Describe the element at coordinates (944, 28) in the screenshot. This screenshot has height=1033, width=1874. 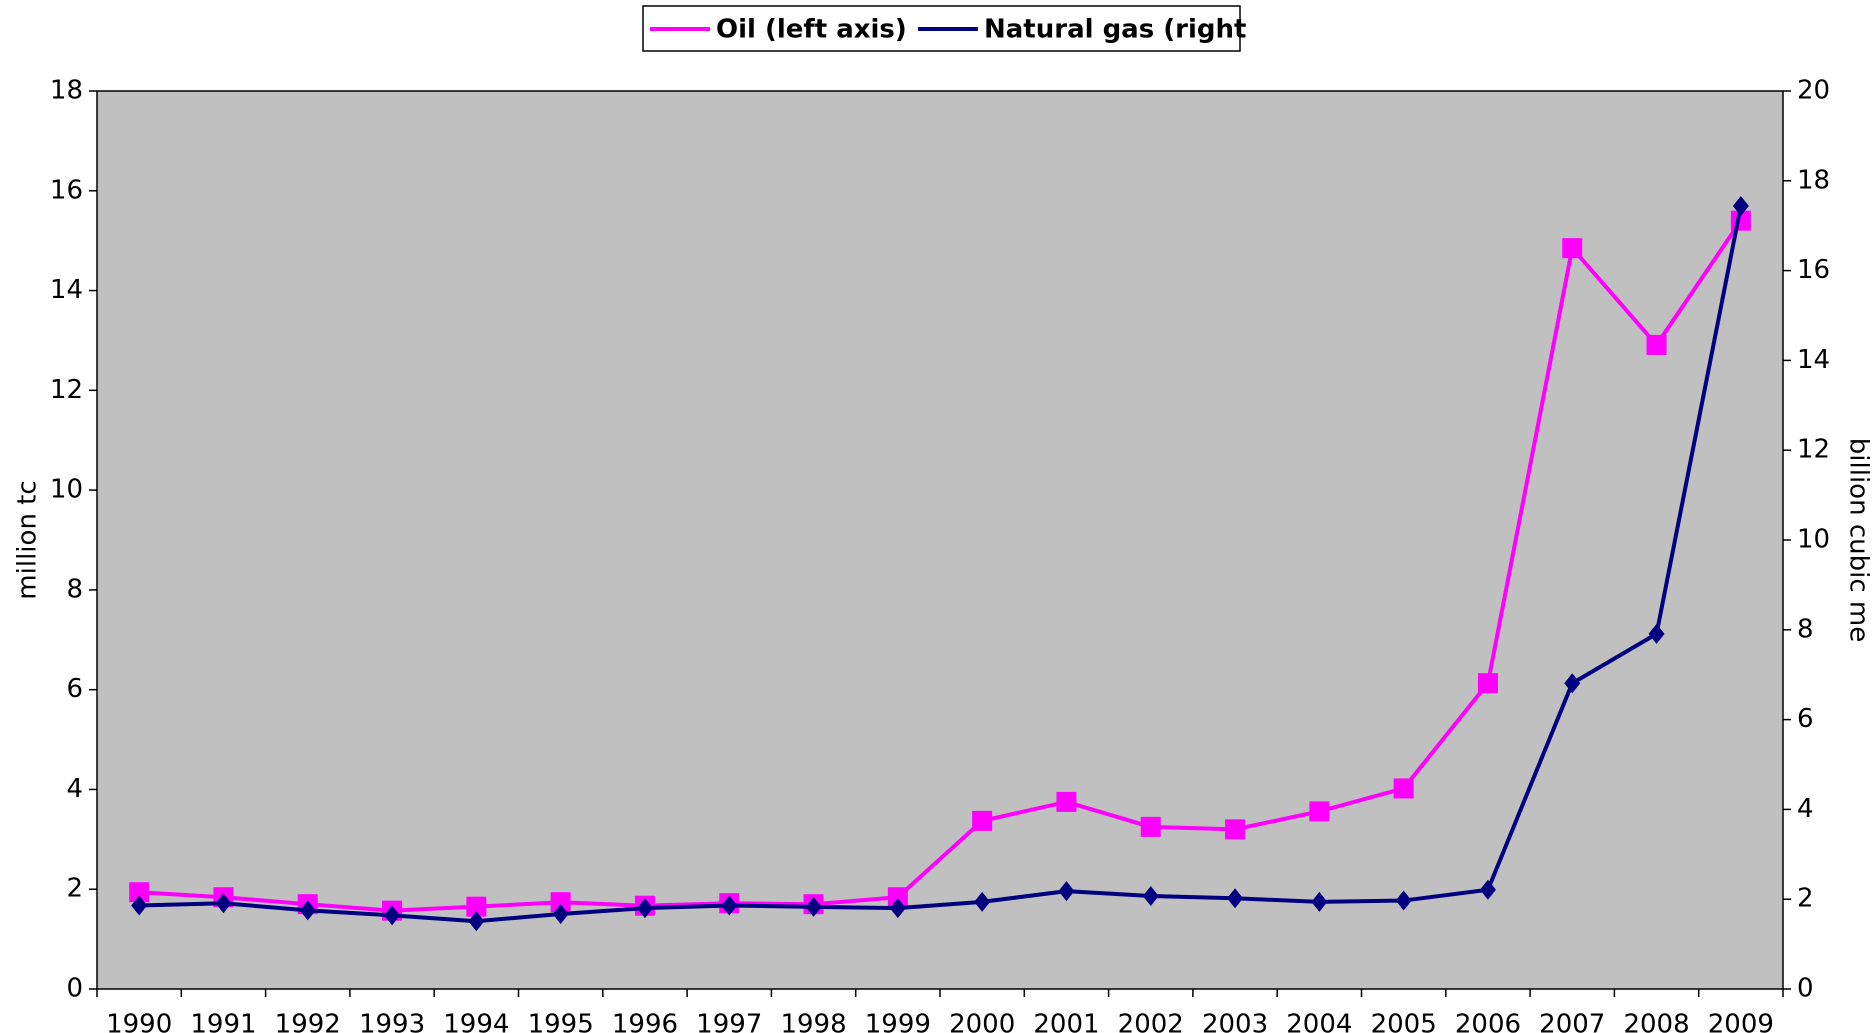
I see `legend: Oil (left axis) Natural gas (right` at that location.